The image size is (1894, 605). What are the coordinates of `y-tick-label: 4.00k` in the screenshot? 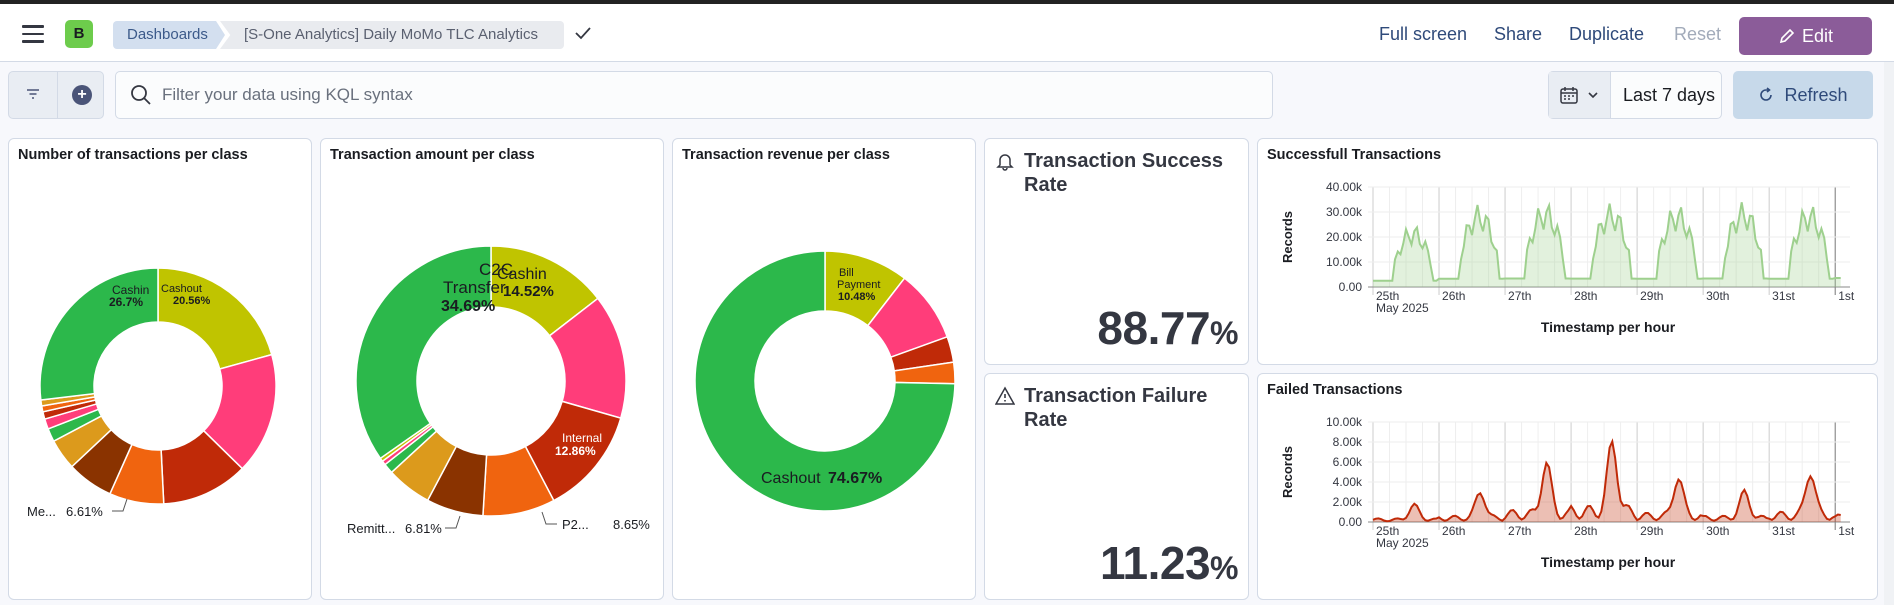 It's located at (1348, 482).